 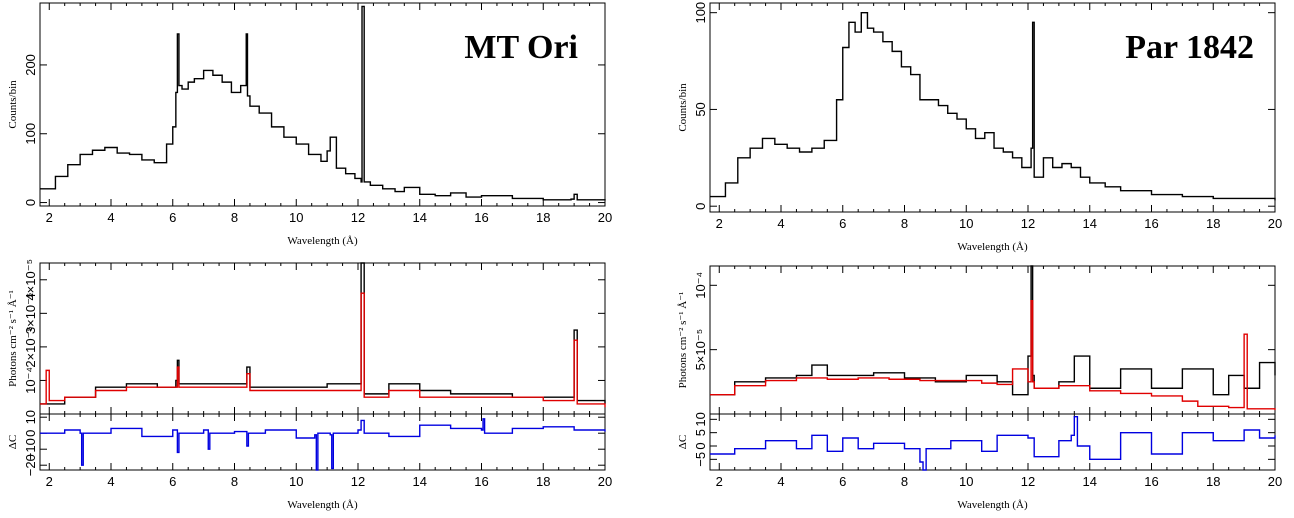 I want to click on y-tick-label: 5×10⁻⁵, so click(x=700, y=350).